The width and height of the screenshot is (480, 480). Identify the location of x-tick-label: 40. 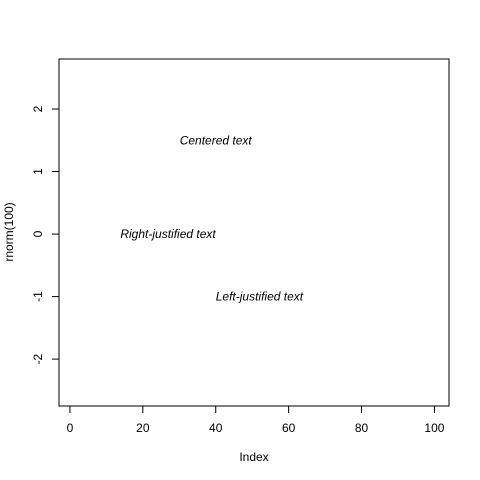
(216, 428).